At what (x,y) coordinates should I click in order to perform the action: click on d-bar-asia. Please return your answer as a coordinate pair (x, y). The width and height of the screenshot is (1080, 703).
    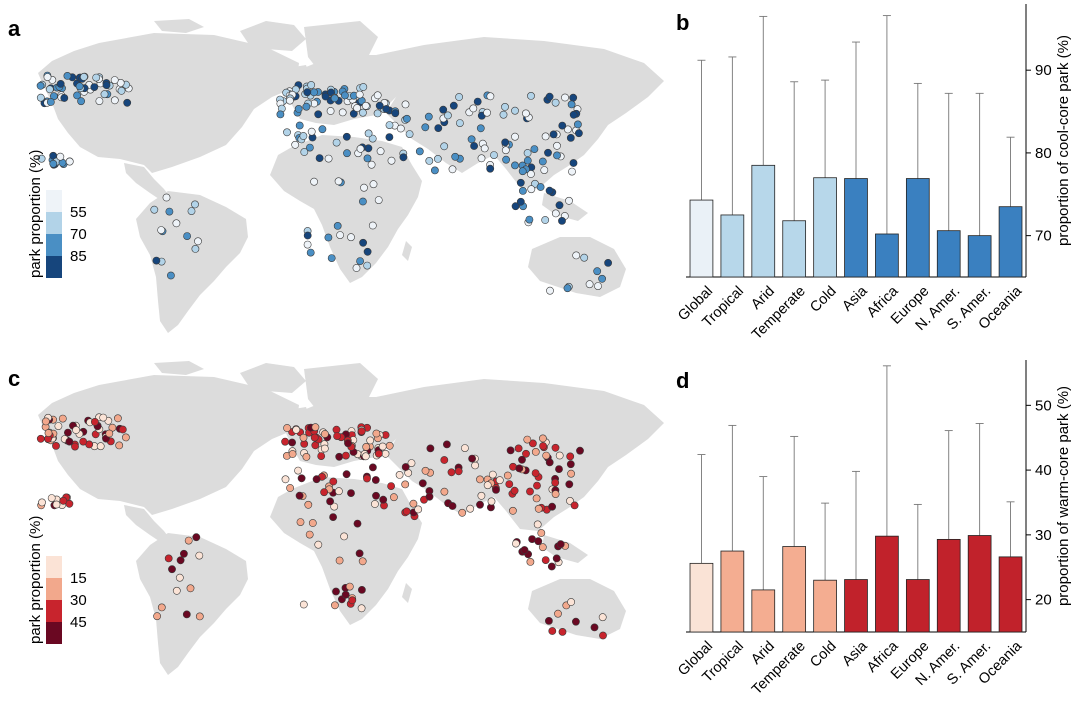
    Looking at the image, I should click on (856, 606).